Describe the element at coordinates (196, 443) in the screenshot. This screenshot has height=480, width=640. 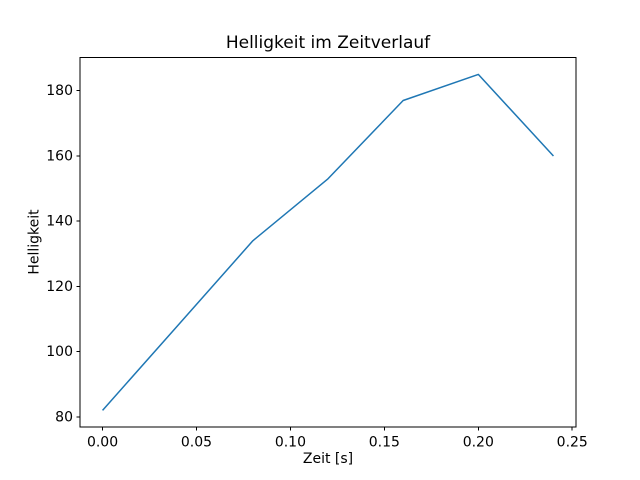
I see `x-tick-label: 0.05` at that location.